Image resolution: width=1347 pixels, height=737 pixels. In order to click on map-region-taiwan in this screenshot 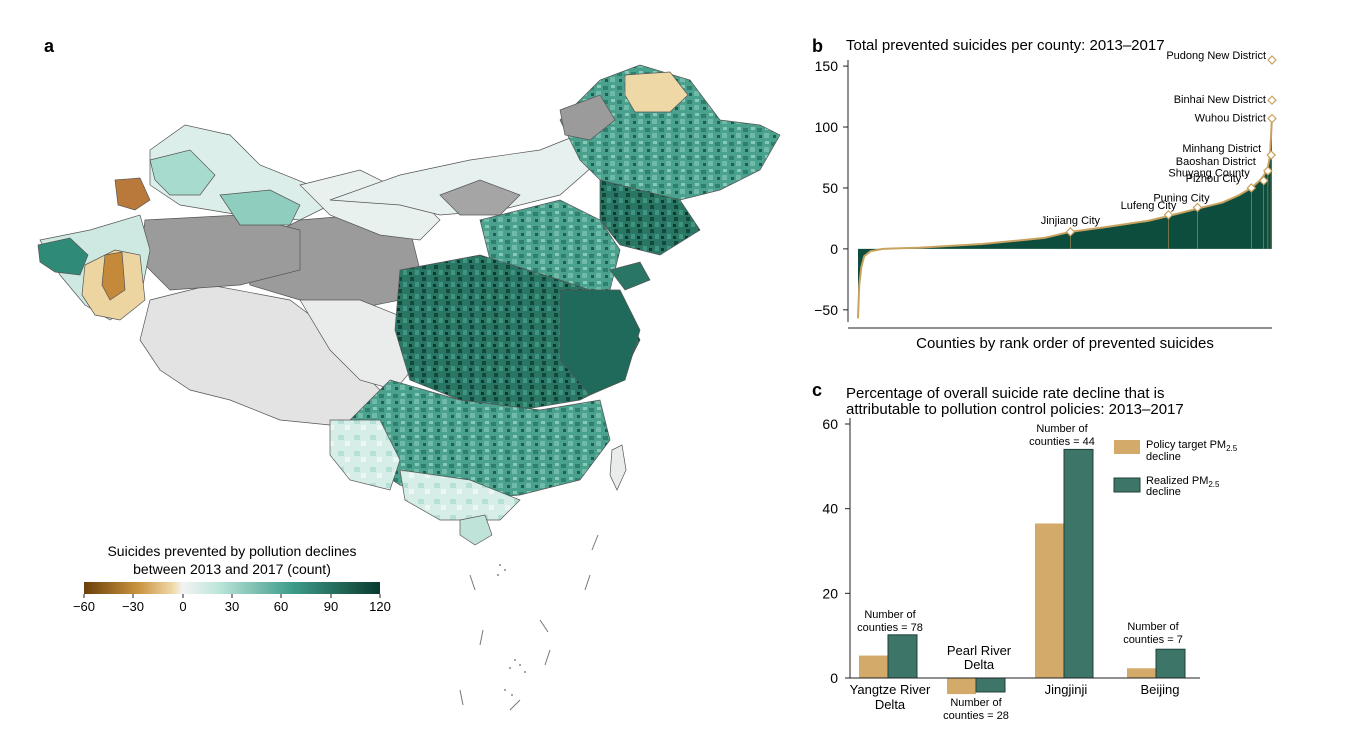, I will do `click(618, 467)`.